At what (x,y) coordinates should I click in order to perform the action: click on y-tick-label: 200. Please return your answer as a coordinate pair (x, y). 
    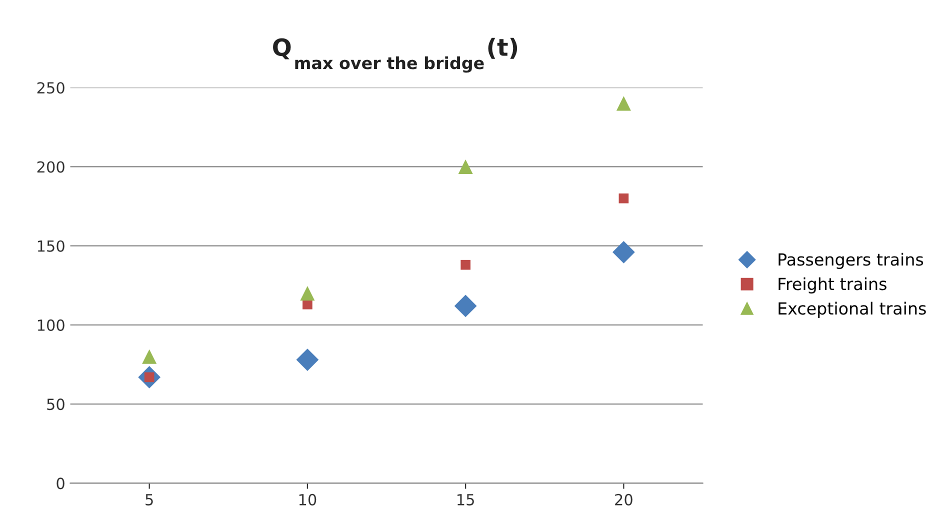
    Looking at the image, I should click on (50, 167).